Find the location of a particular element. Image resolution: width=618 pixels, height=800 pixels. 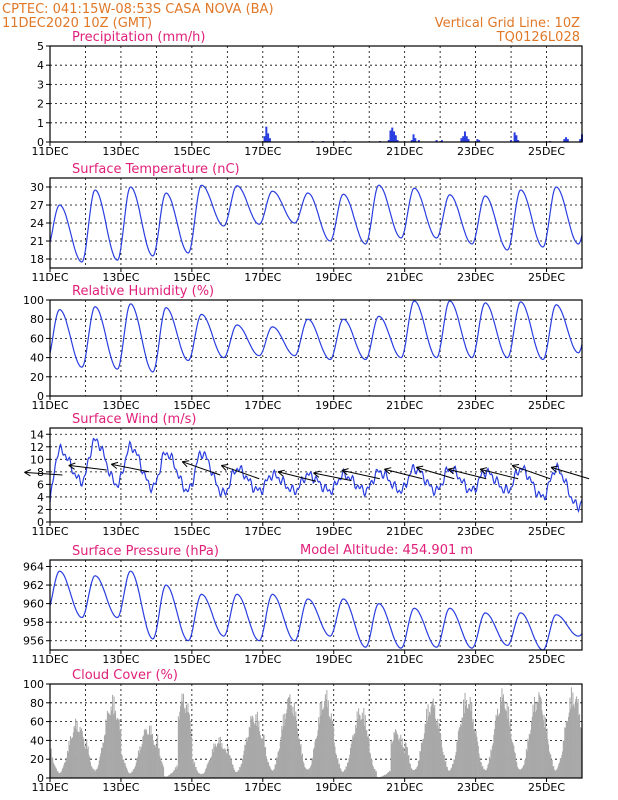

header-station: CPTEC: 041:15W-08:53S CASA NOVA (BA) is located at coordinates (138, 9).